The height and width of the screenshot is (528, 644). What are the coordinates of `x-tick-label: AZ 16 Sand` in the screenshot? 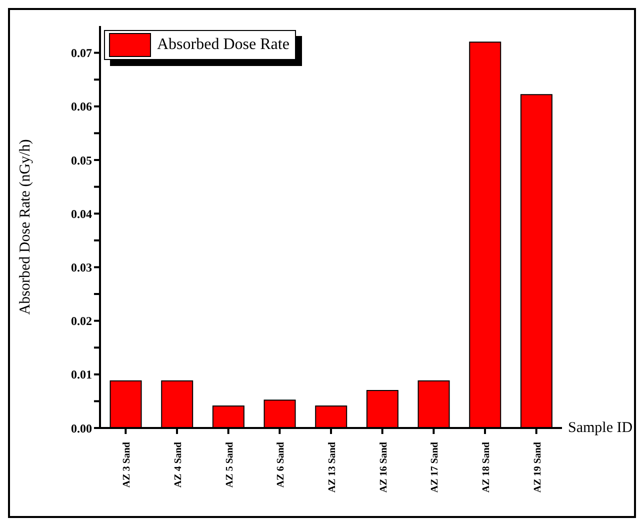 It's located at (384, 467).